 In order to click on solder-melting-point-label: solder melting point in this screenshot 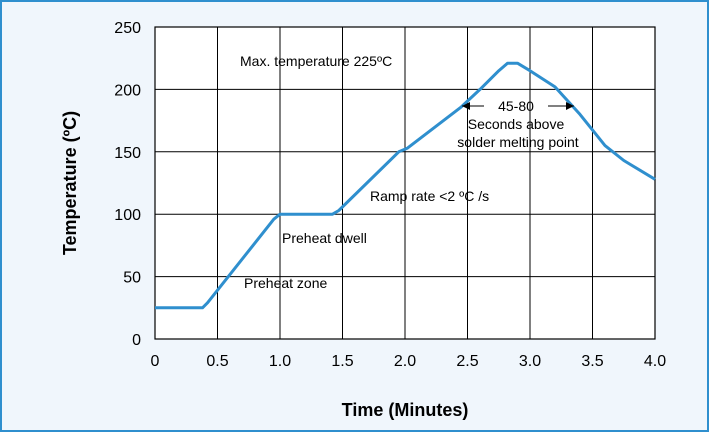, I will do `click(518, 142)`.